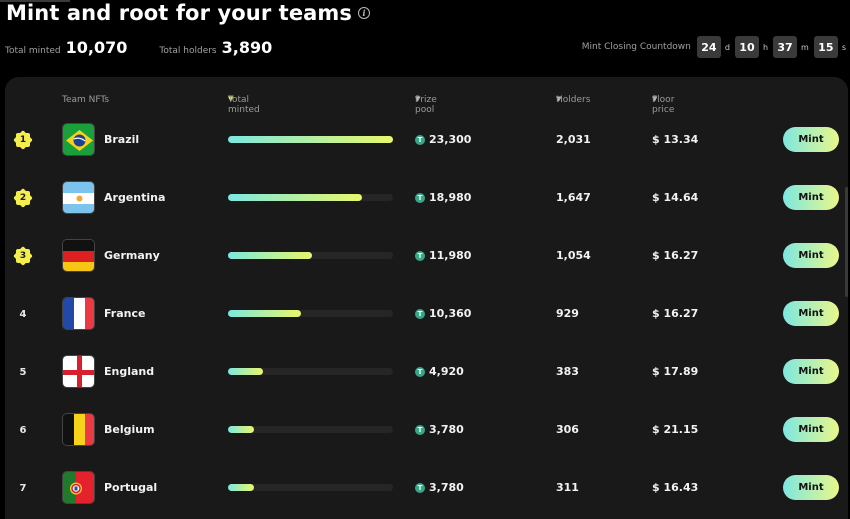 The width and height of the screenshot is (850, 519). Describe the element at coordinates (23, 314) in the screenshot. I see `rank-number: 4` at that location.